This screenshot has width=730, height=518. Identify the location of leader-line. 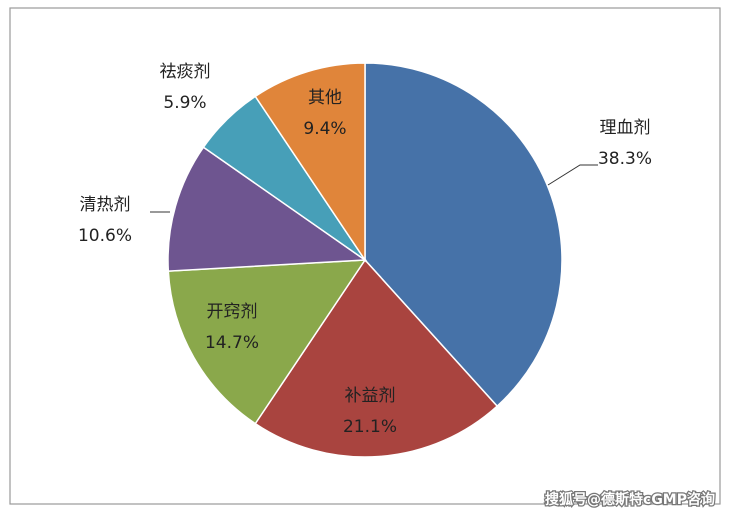
(572, 175).